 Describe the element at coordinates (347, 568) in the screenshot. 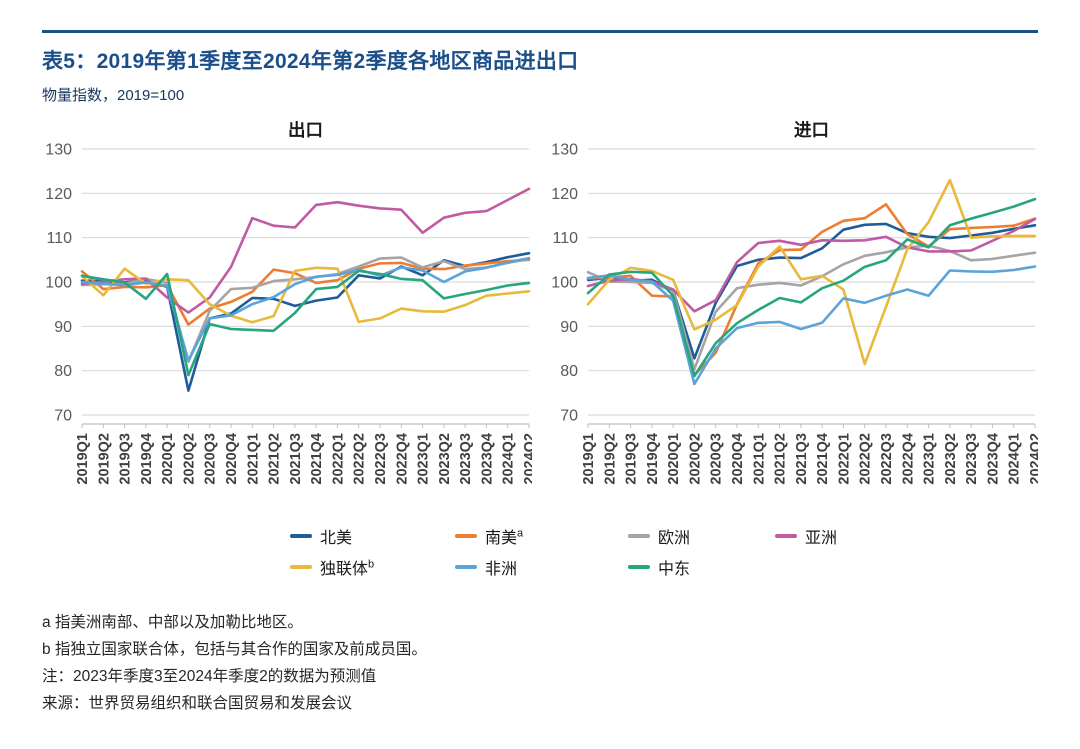

I see `legend-label: 独联体b` at that location.